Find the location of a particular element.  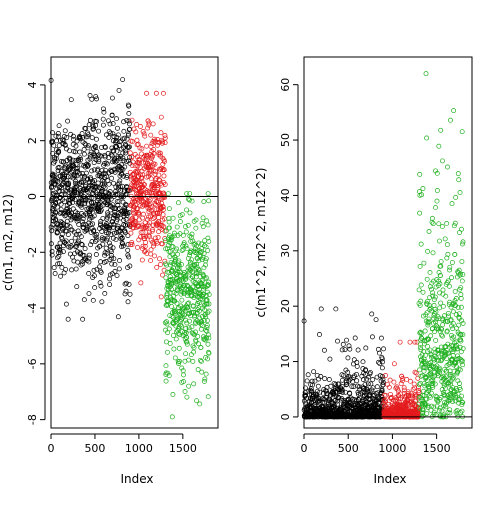

x-axis: 0 500 1000 1500 is located at coordinates (122, 444).